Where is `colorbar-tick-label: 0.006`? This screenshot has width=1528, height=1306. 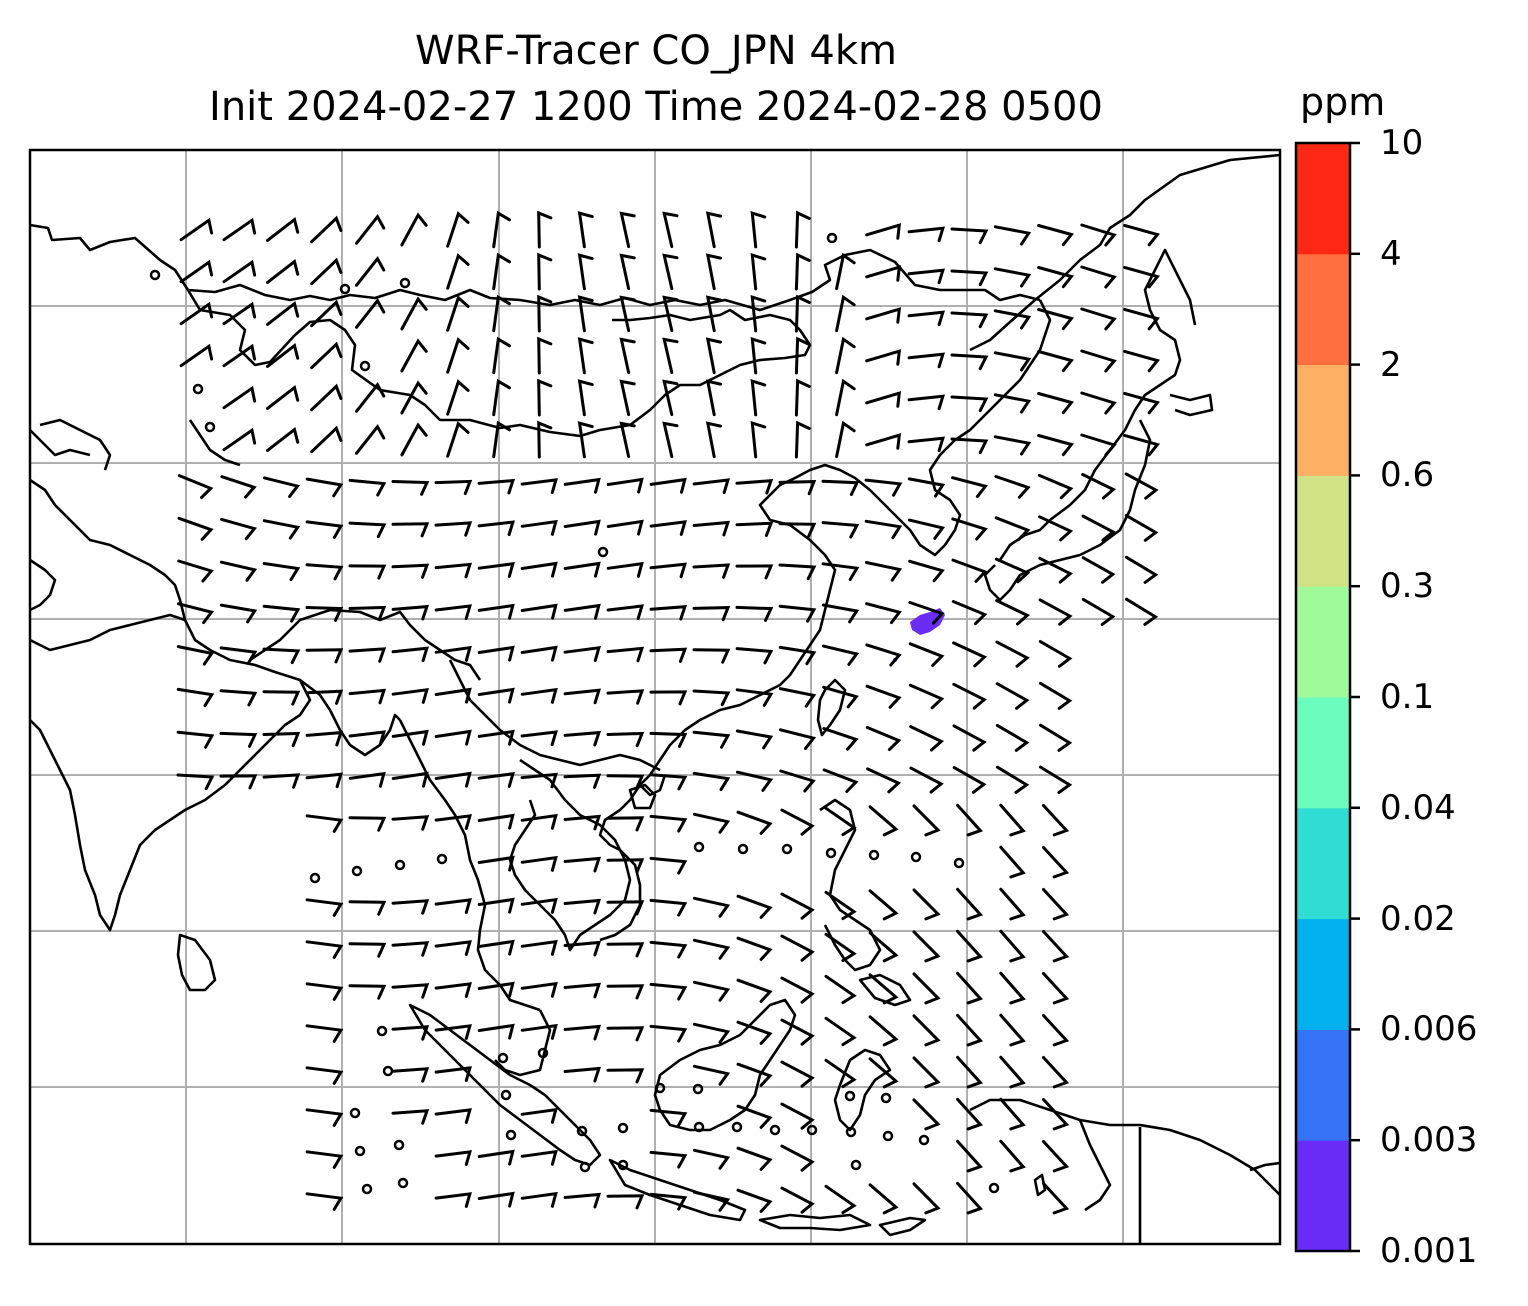 colorbar-tick-label: 0.006 is located at coordinates (1429, 1029).